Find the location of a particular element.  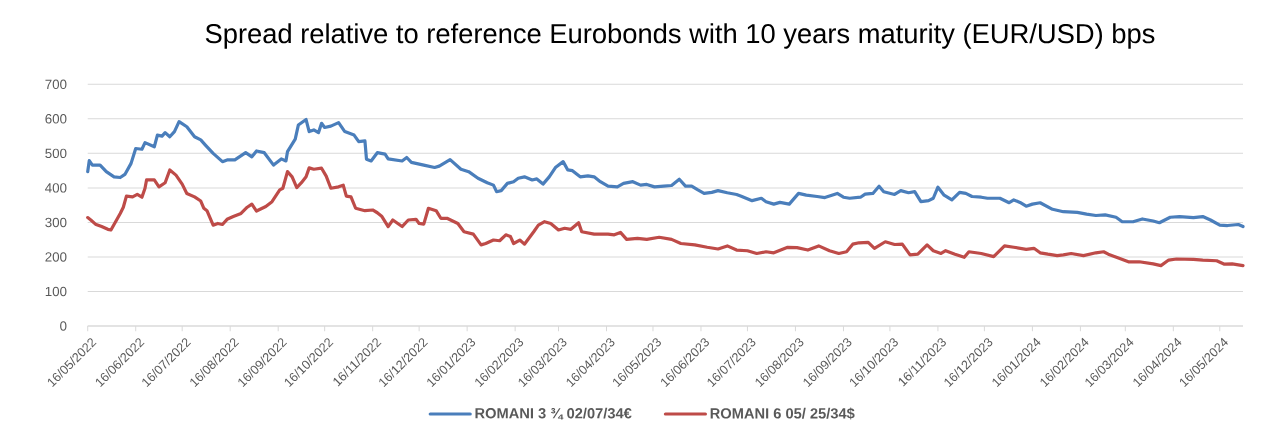

y-tick-label: 100 is located at coordinates (56, 291).